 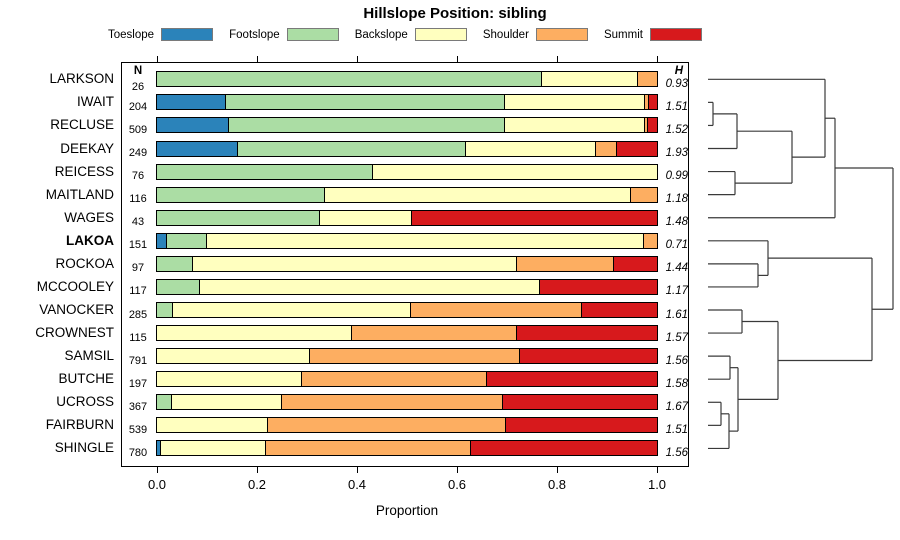 What do you see at coordinates (407, 102) in the screenshot?
I see `bar-iwait` at bounding box center [407, 102].